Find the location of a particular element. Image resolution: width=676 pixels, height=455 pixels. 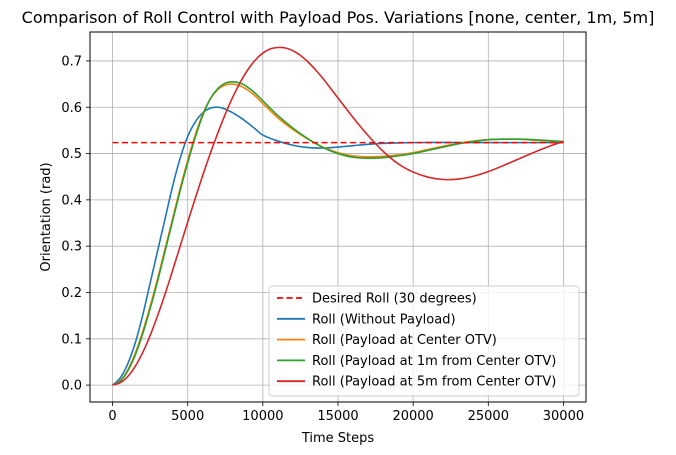

y-tick-label: 0.7 is located at coordinates (71, 61).